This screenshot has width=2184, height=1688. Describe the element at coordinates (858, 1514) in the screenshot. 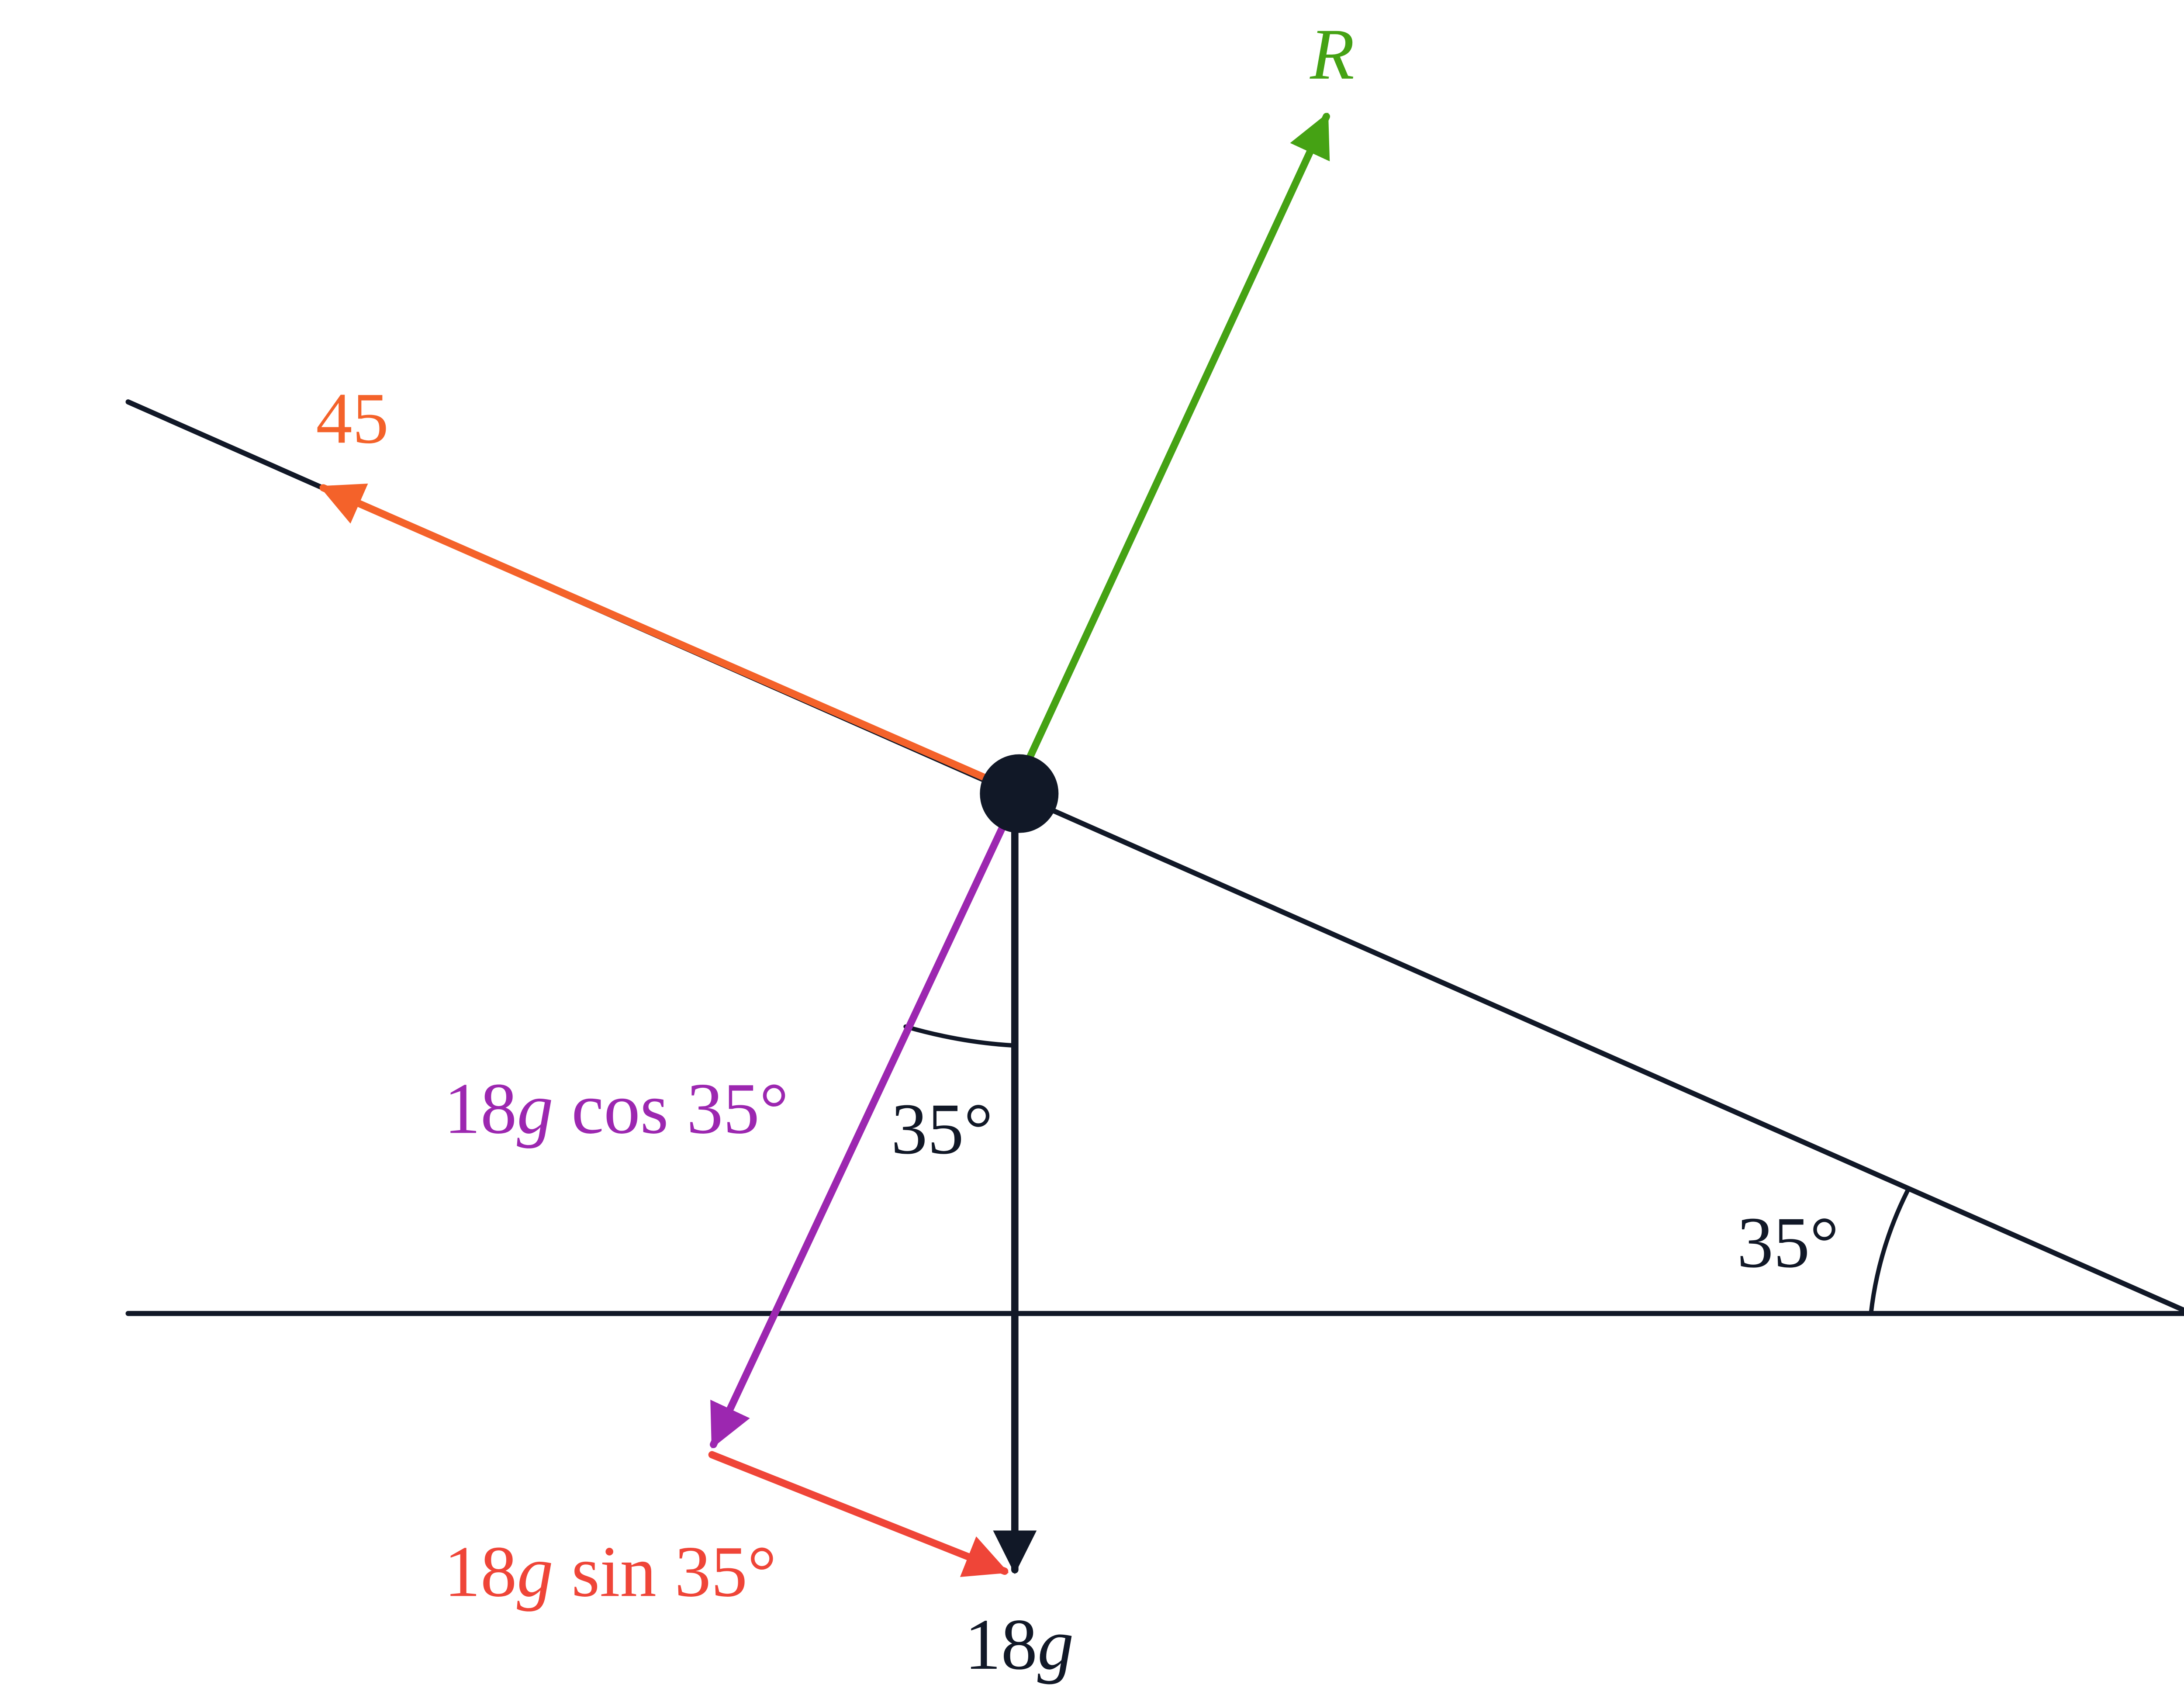

I see `parallel-component-arrow` at that location.